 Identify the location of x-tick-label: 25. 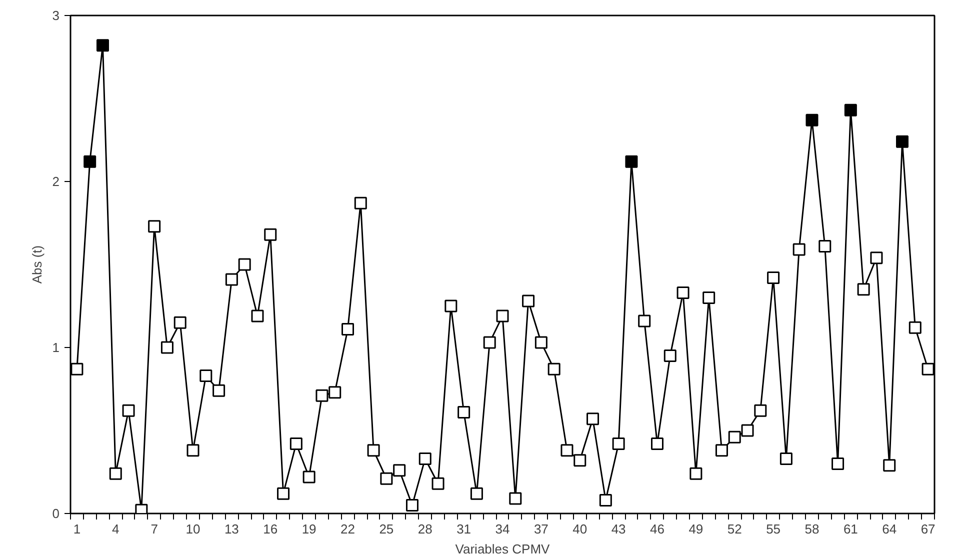
(386, 529).